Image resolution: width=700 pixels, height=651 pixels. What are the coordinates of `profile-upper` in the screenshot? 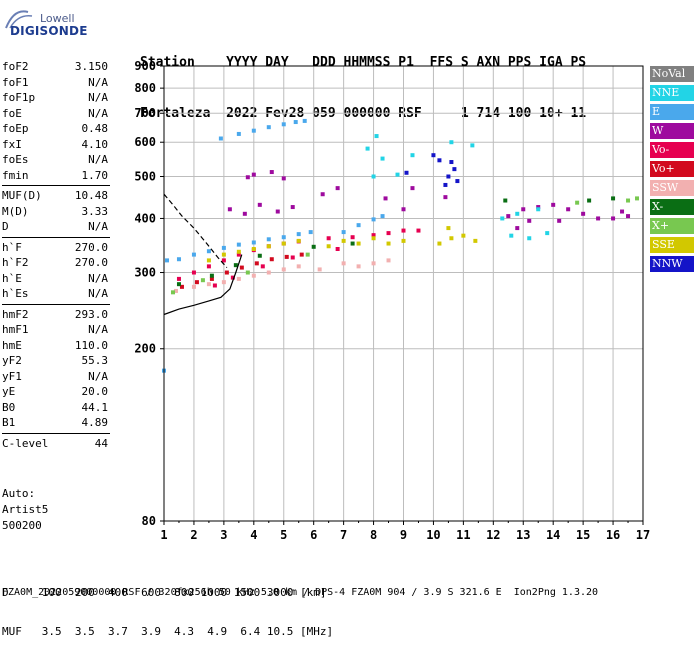 It's located at (195, 230).